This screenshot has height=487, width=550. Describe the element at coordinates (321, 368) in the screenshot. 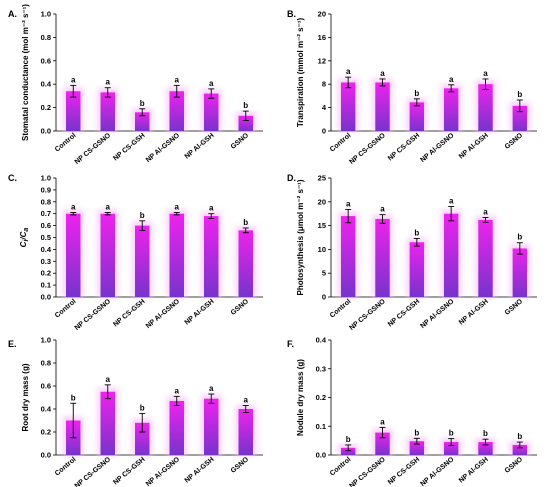

I see `y-tick-label: 0.3` at that location.